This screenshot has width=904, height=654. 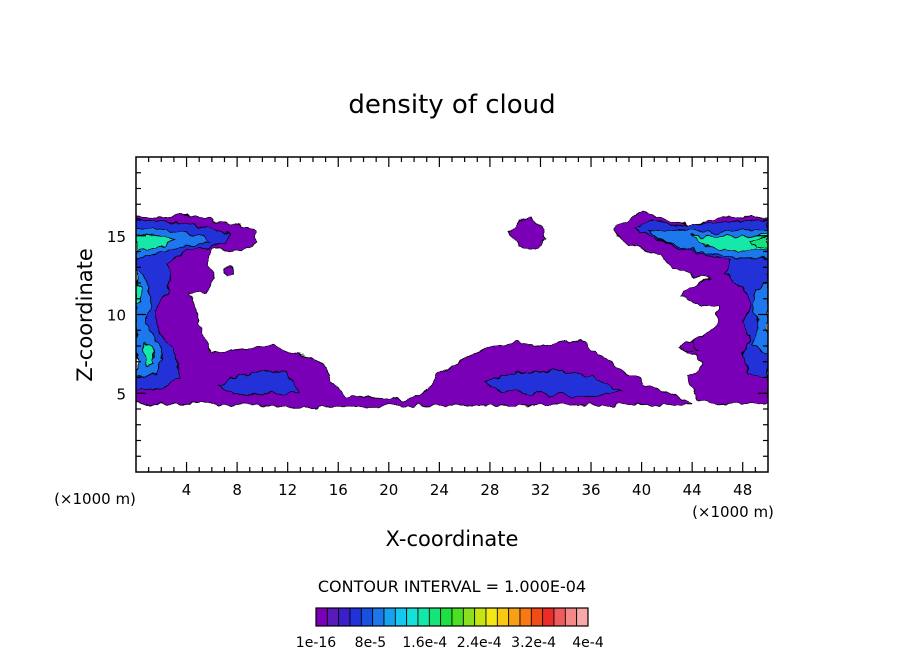 I want to click on contour-interval-label: CONTOUR INTERVAL = 1.000E-04, so click(x=452, y=586).